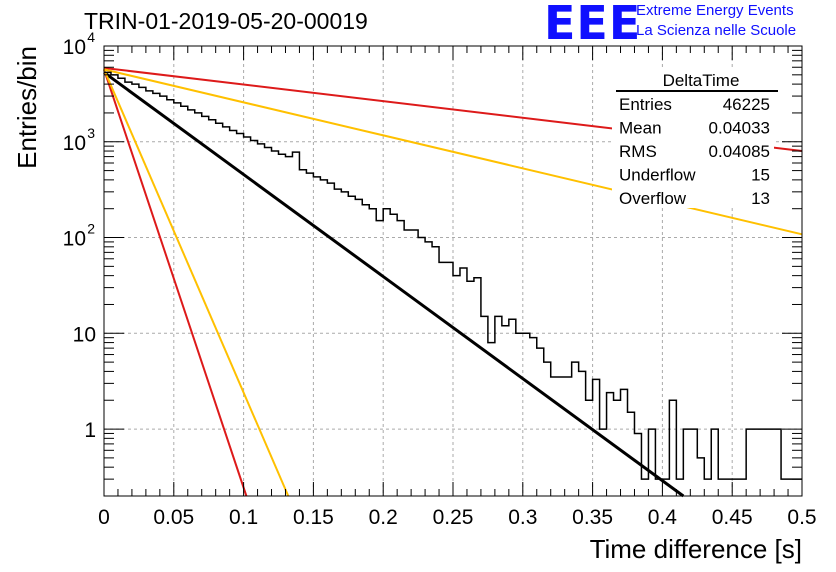 Image resolution: width=836 pixels, height=572 pixels. Describe the element at coordinates (696, 549) in the screenshot. I see `x-axis-title: Time difference [s]` at that location.